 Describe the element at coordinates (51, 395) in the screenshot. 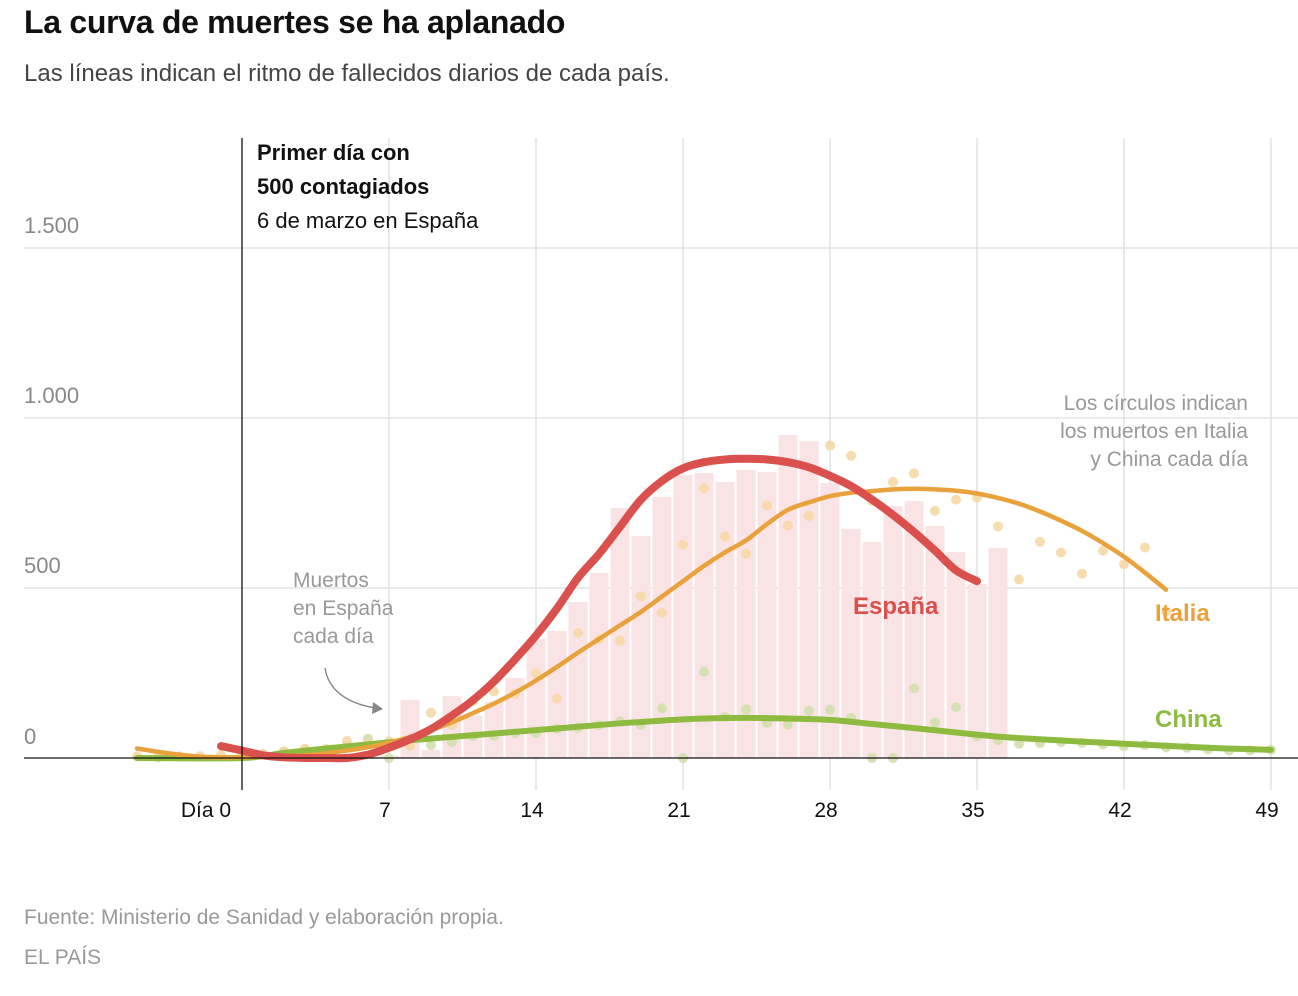

I see `y-tick-label: 1.000` at that location.